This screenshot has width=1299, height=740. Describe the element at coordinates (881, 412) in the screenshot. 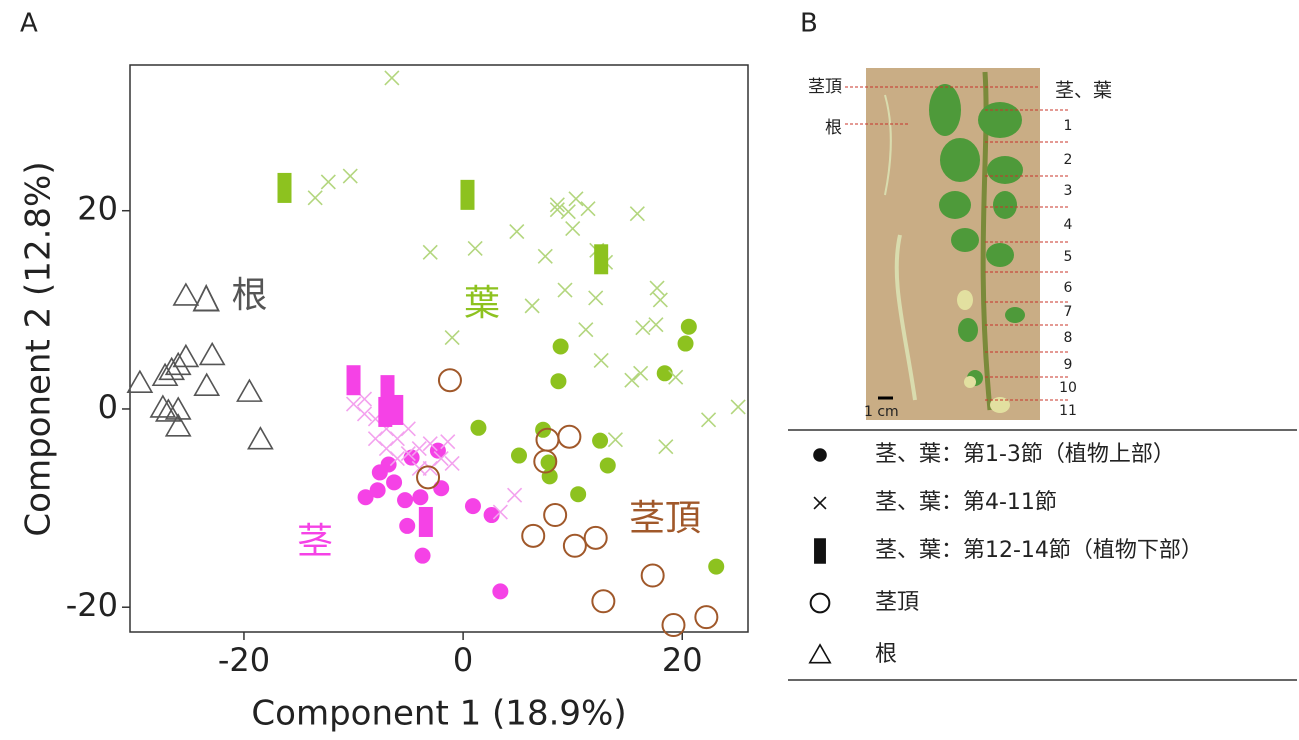

I see `scale-label: 1 cm` at that location.